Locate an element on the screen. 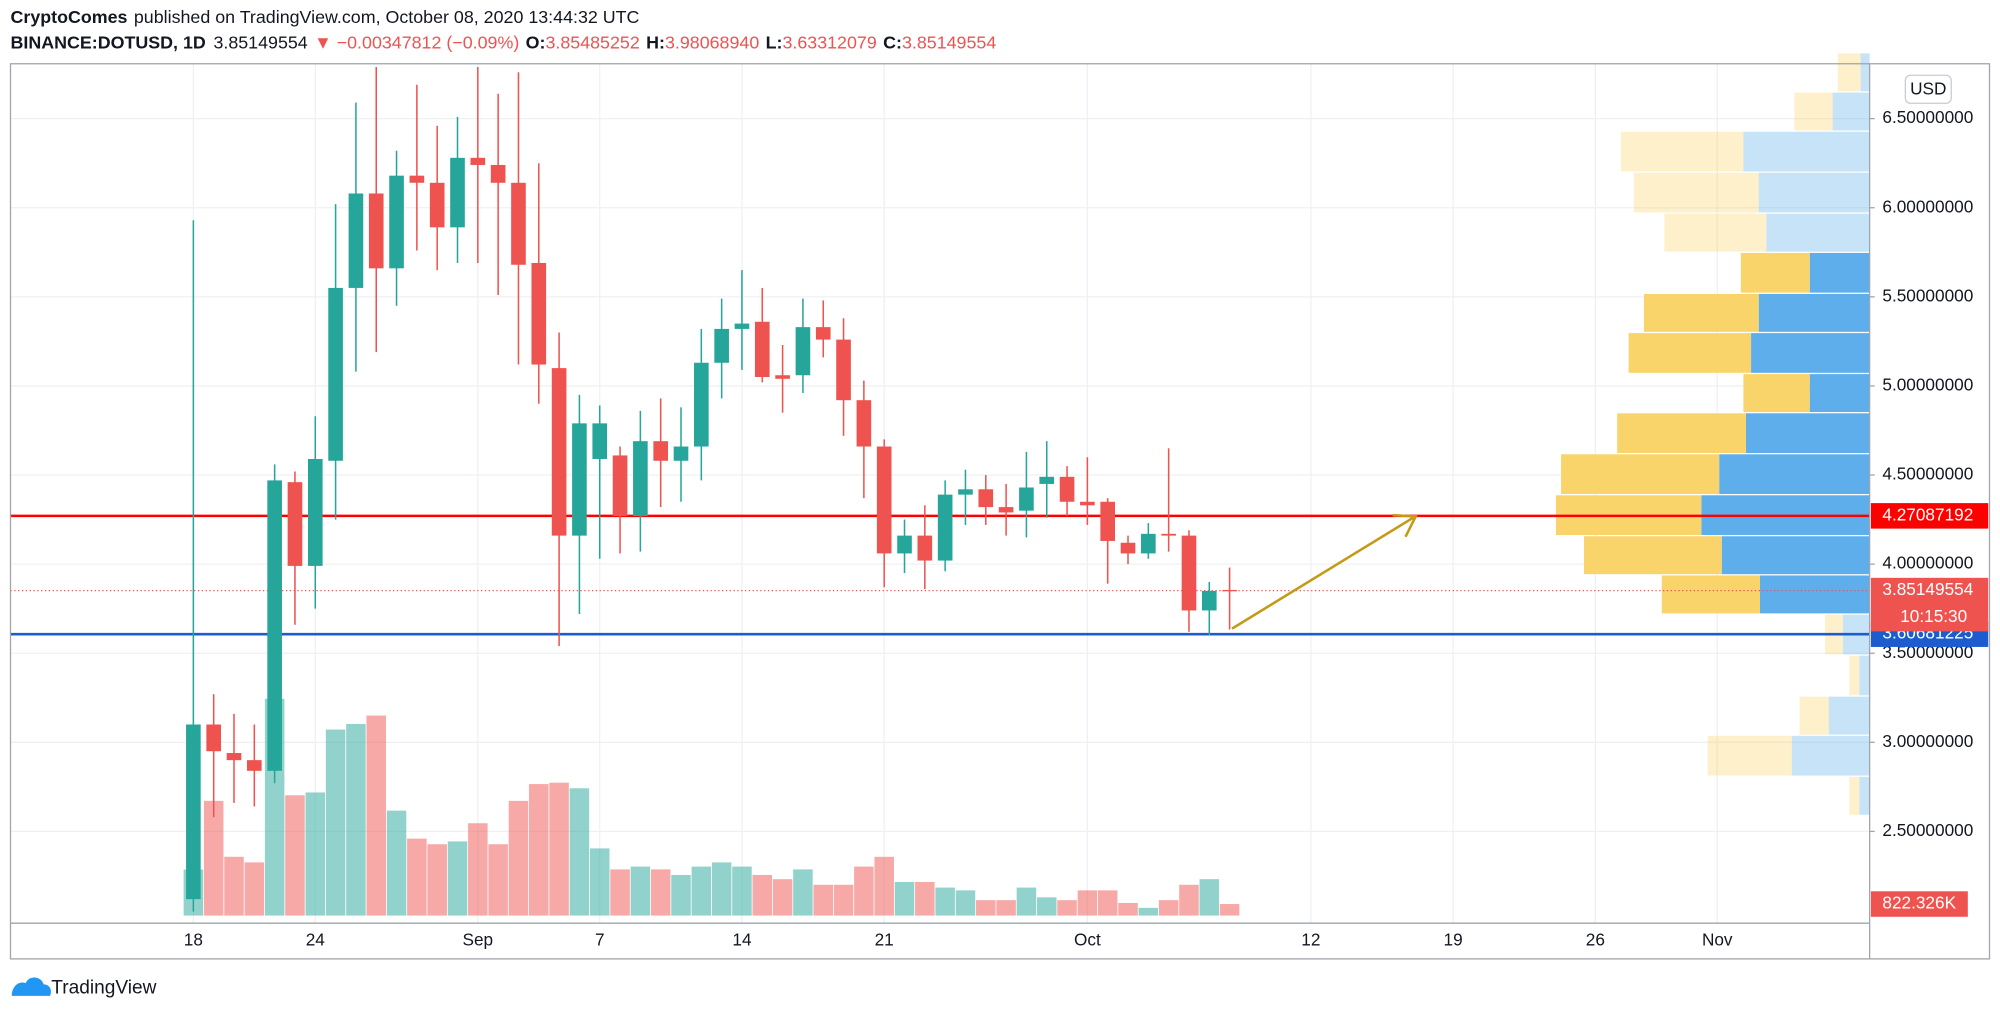  last-price-box is located at coordinates (1929, 604).